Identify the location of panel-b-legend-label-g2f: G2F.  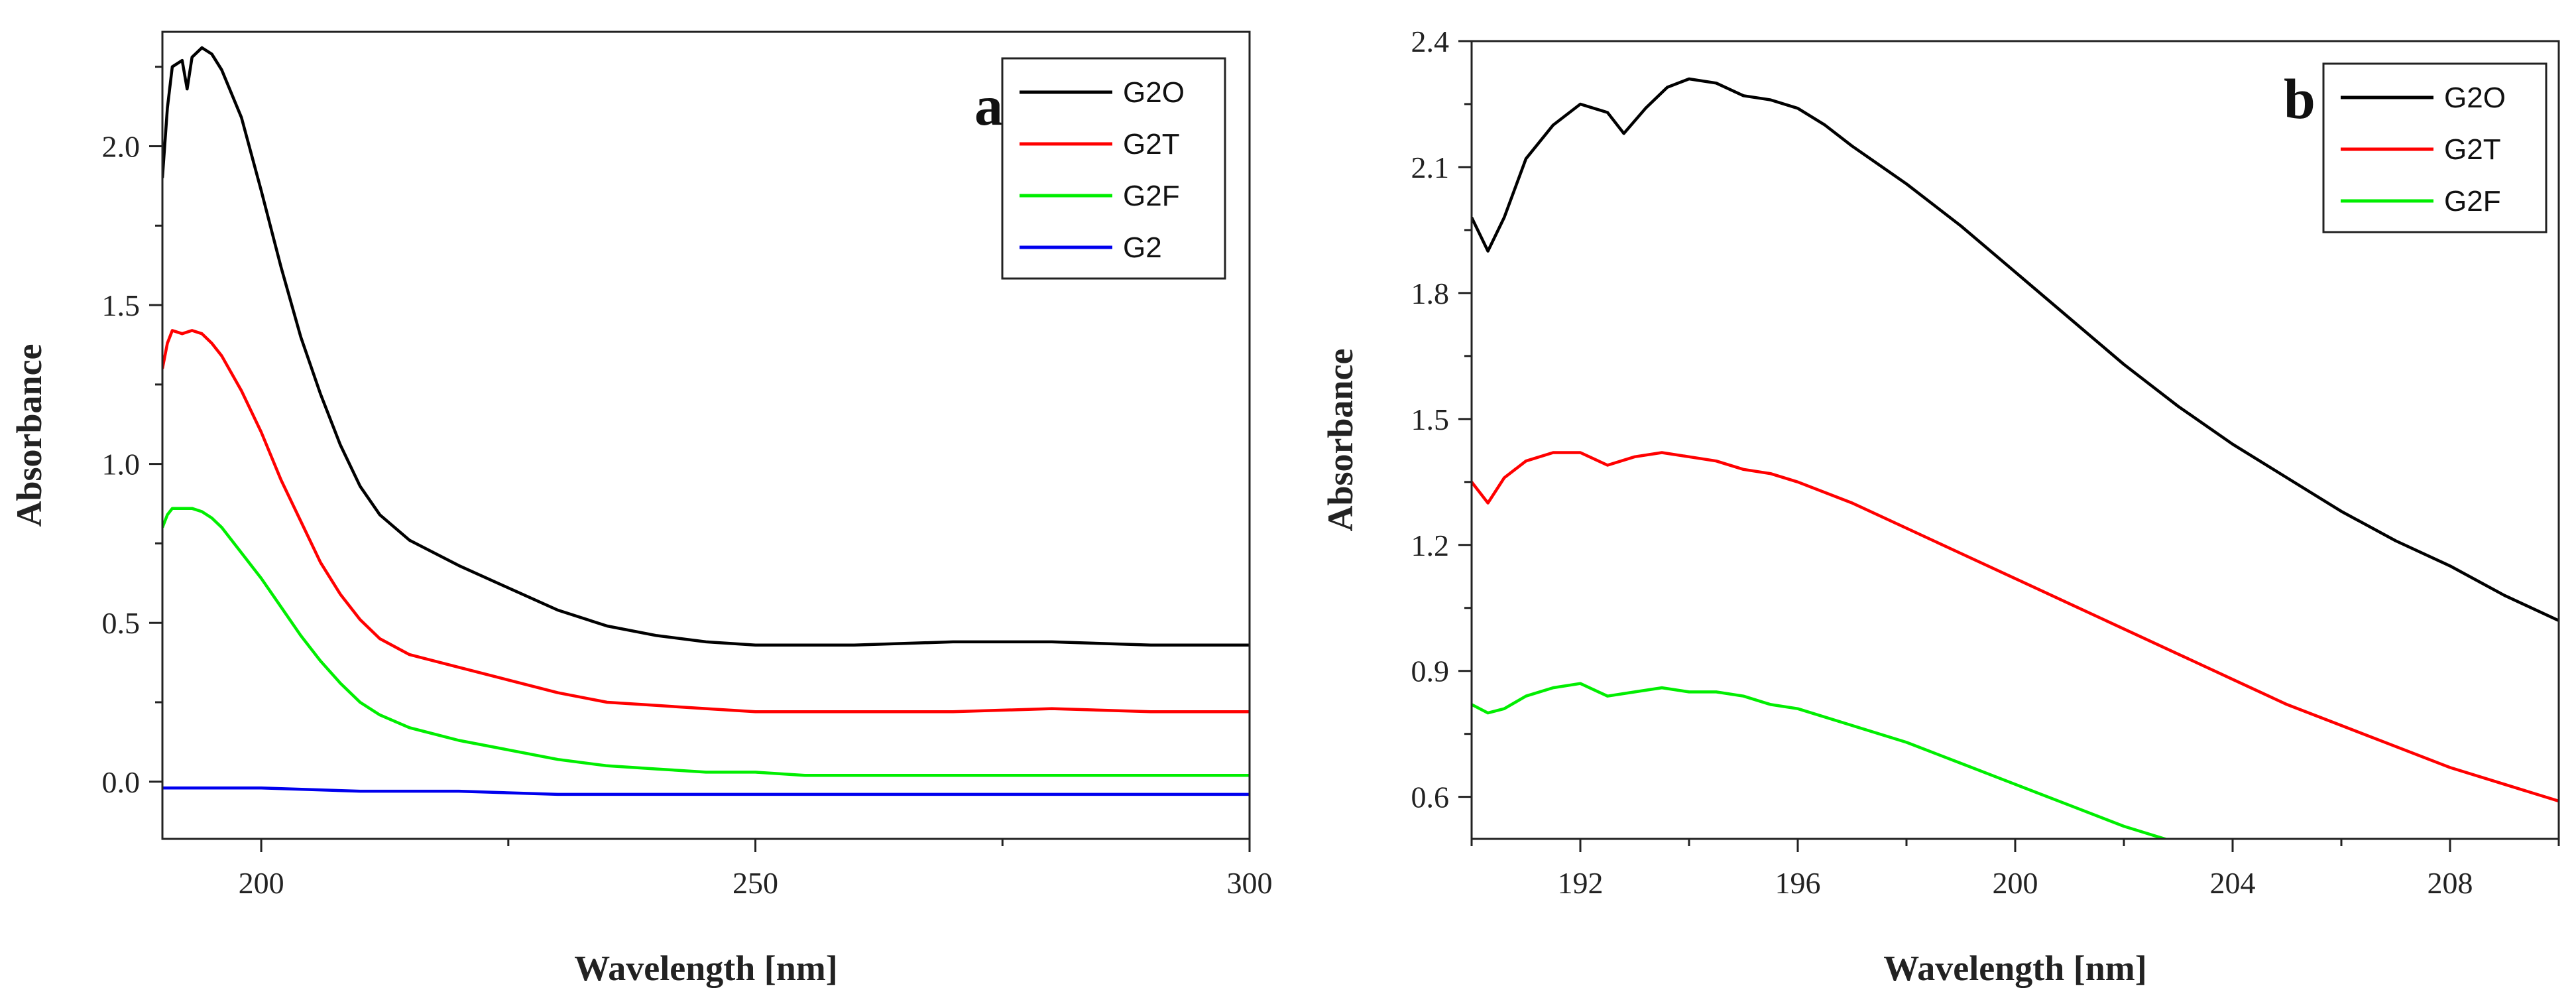
(2472, 201).